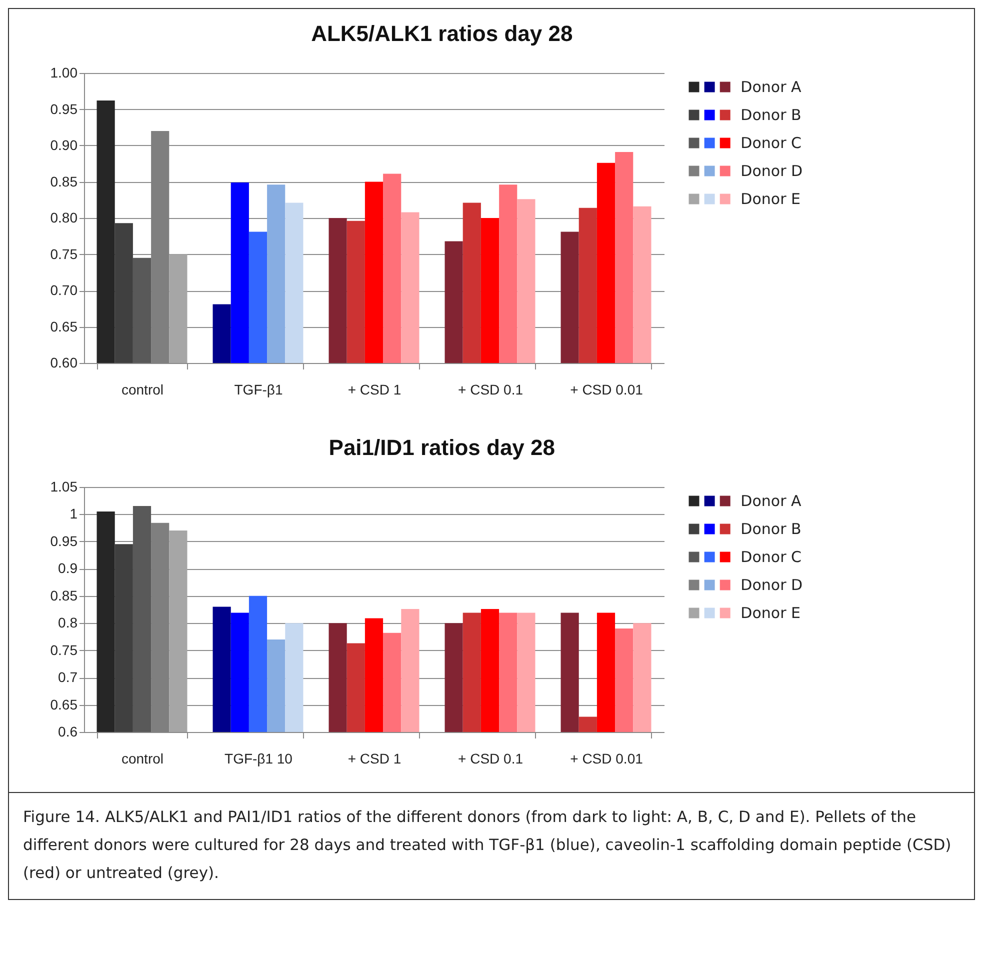  What do you see at coordinates (64, 218) in the screenshot?
I see `y-tick-label: 0.80` at bounding box center [64, 218].